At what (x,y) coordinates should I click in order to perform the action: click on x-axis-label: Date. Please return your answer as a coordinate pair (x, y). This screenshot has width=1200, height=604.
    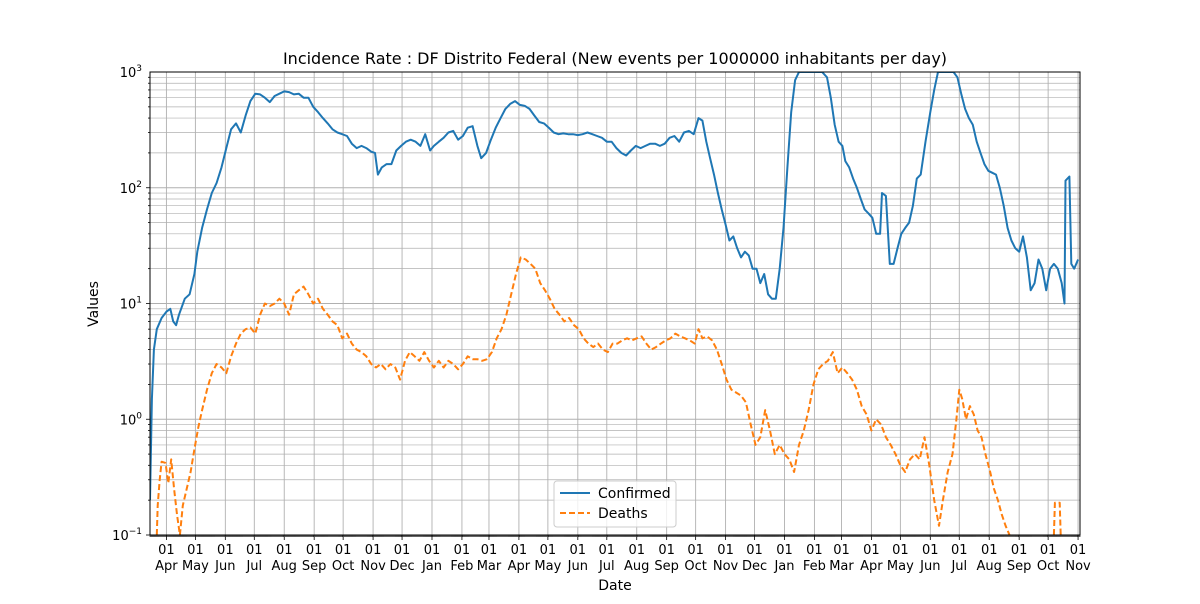
    Looking at the image, I should click on (614, 586).